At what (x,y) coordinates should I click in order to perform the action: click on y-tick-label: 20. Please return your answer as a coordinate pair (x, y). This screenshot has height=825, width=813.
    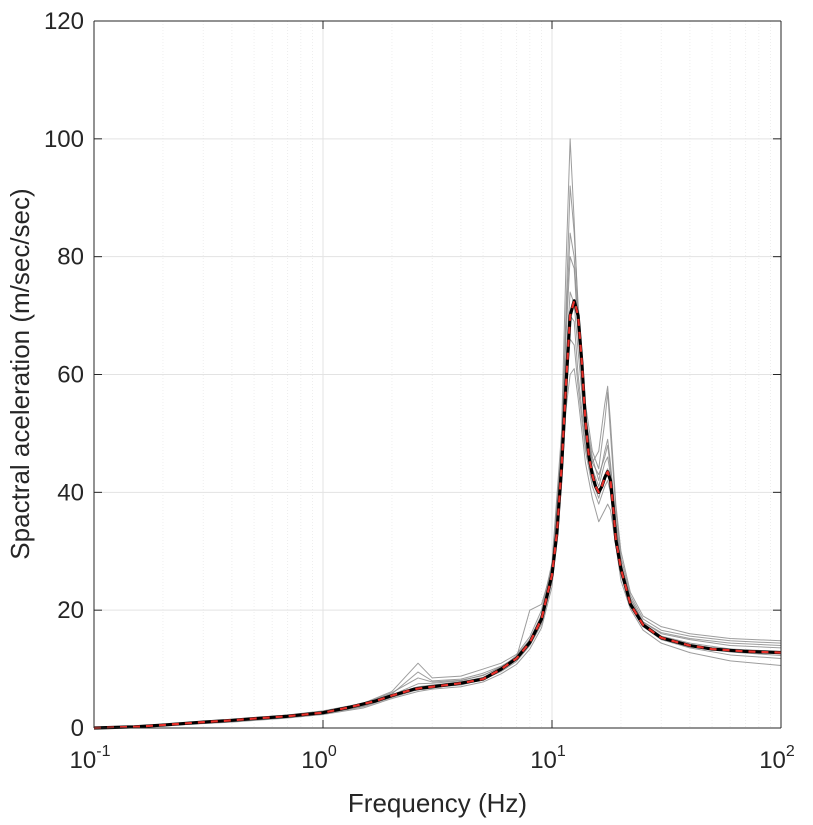
    Looking at the image, I should click on (70, 610).